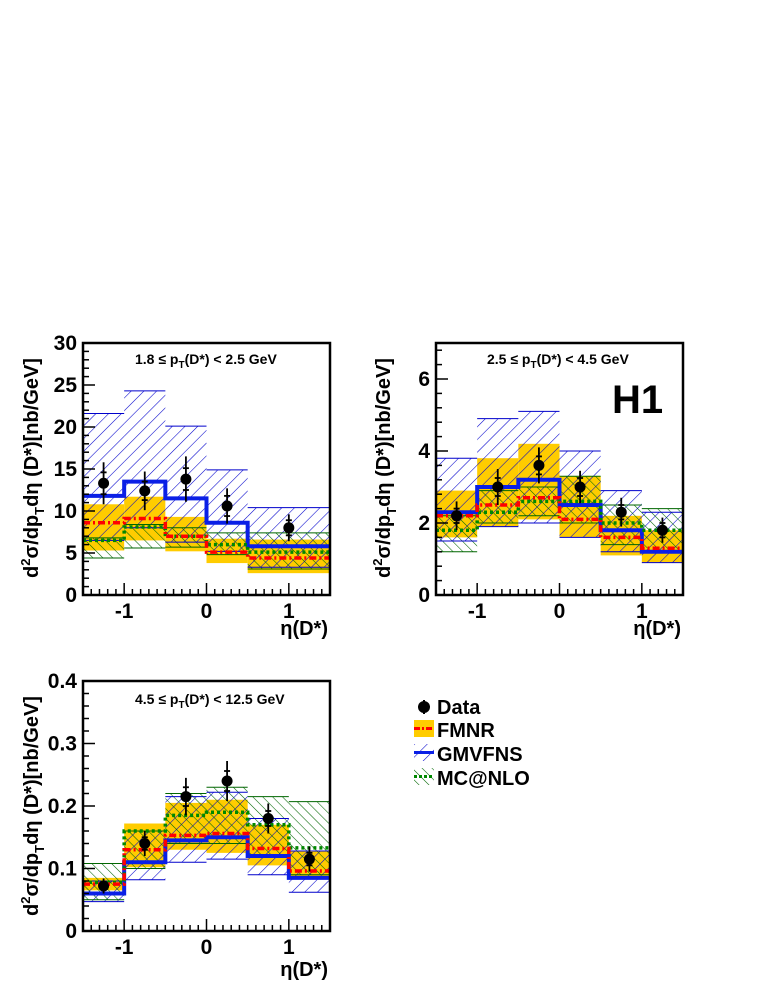 Image resolution: width=763 pixels, height=987 pixels. Describe the element at coordinates (66, 385) in the screenshot. I see `y-tick-label: 25` at that location.